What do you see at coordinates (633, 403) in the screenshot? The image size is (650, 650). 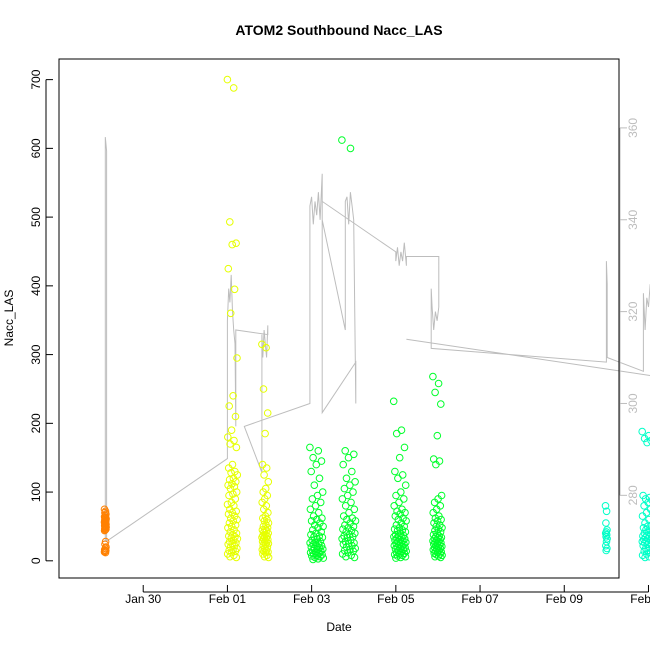 I see `y-right-tick-label: 300` at bounding box center [633, 403].